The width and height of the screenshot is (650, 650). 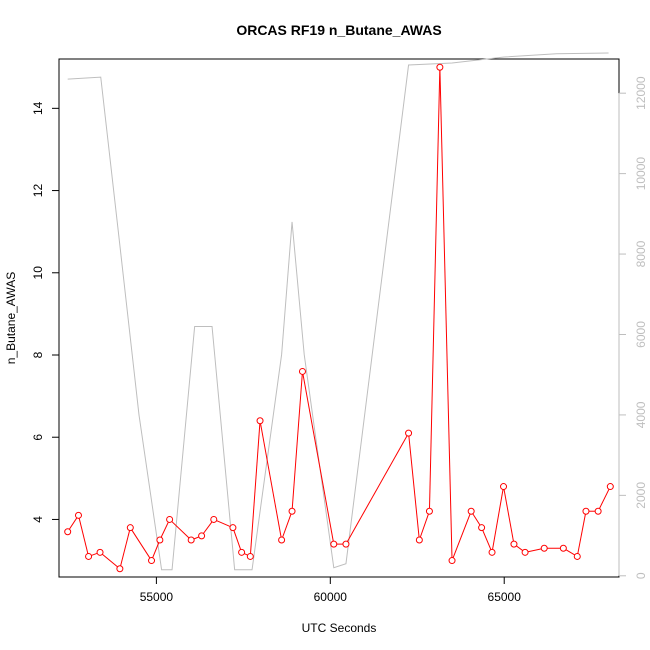 I want to click on y2-tick-label: 0, so click(x=641, y=575).